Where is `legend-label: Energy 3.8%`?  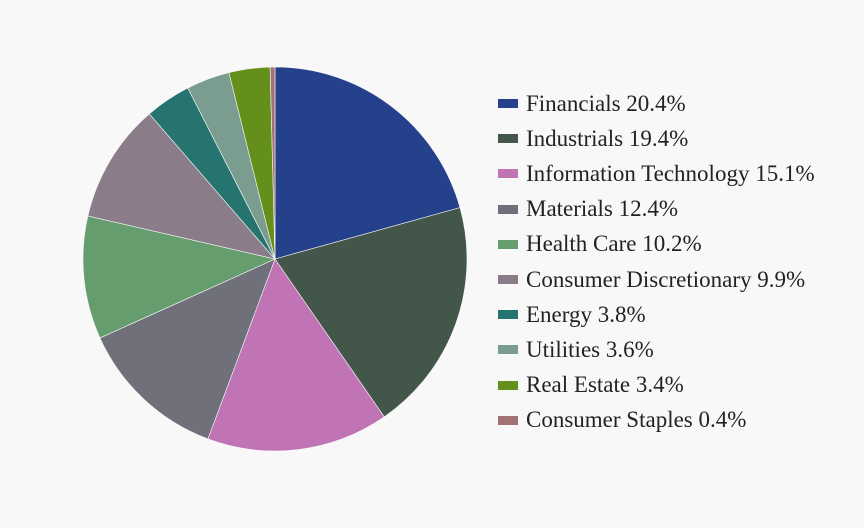
legend-label: Energy 3.8% is located at coordinates (586, 314).